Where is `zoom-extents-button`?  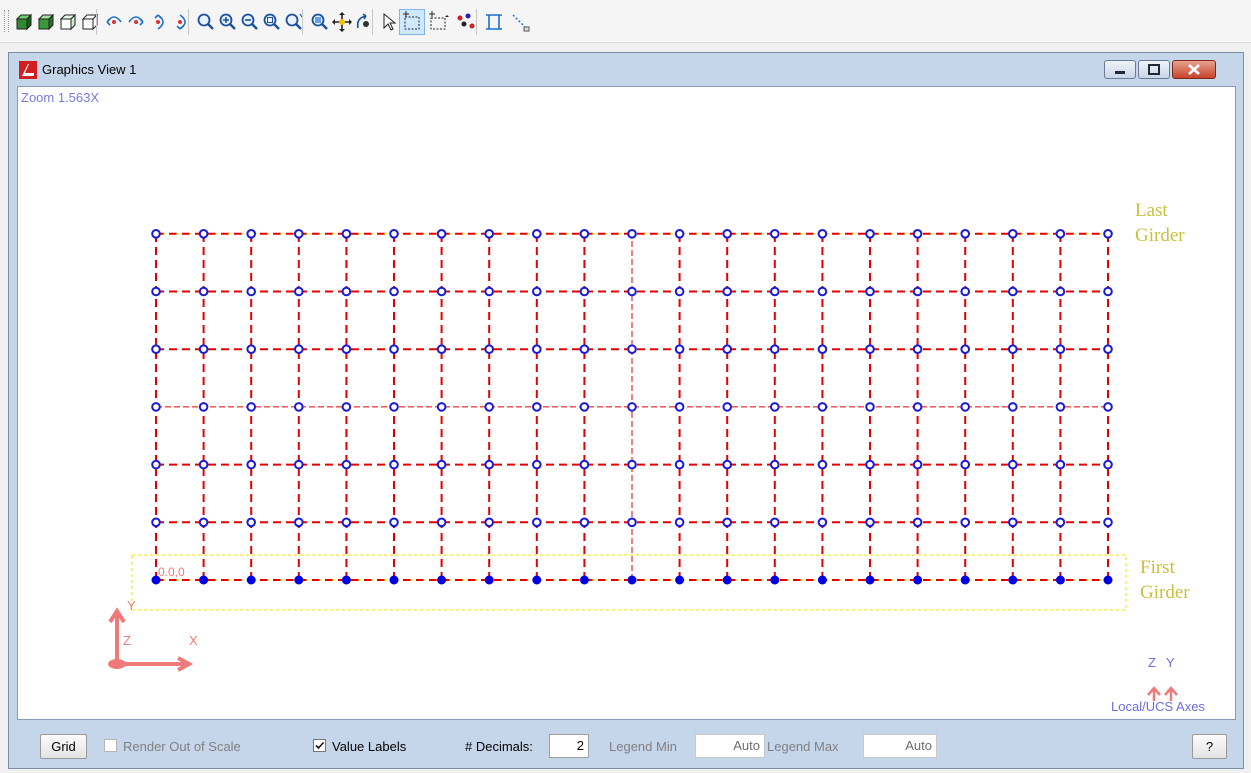 zoom-extents-button is located at coordinates (272, 22).